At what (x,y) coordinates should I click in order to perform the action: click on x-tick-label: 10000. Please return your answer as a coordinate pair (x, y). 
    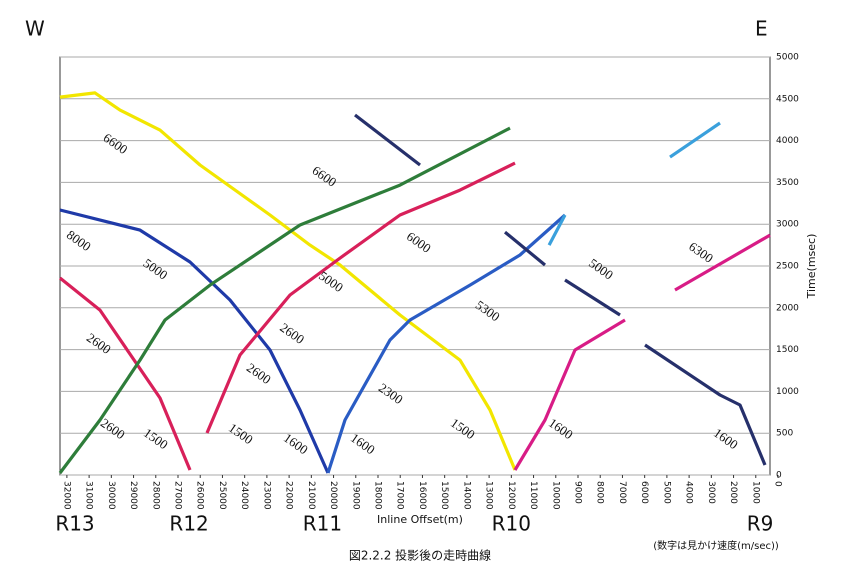
    Looking at the image, I should click on (555, 495).